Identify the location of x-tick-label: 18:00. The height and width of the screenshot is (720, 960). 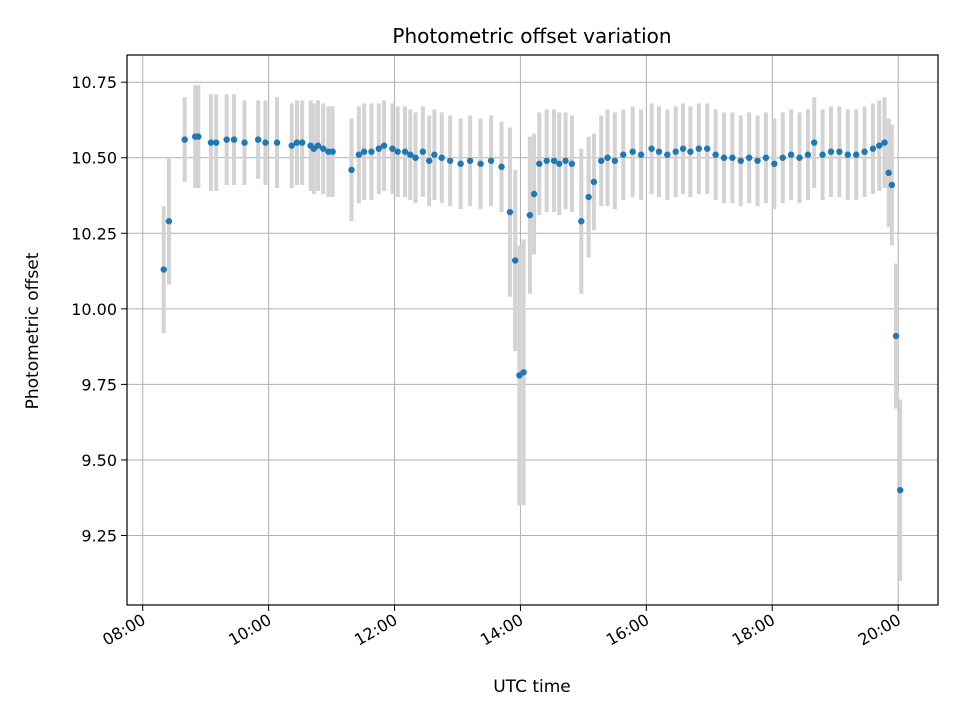
(753, 630).